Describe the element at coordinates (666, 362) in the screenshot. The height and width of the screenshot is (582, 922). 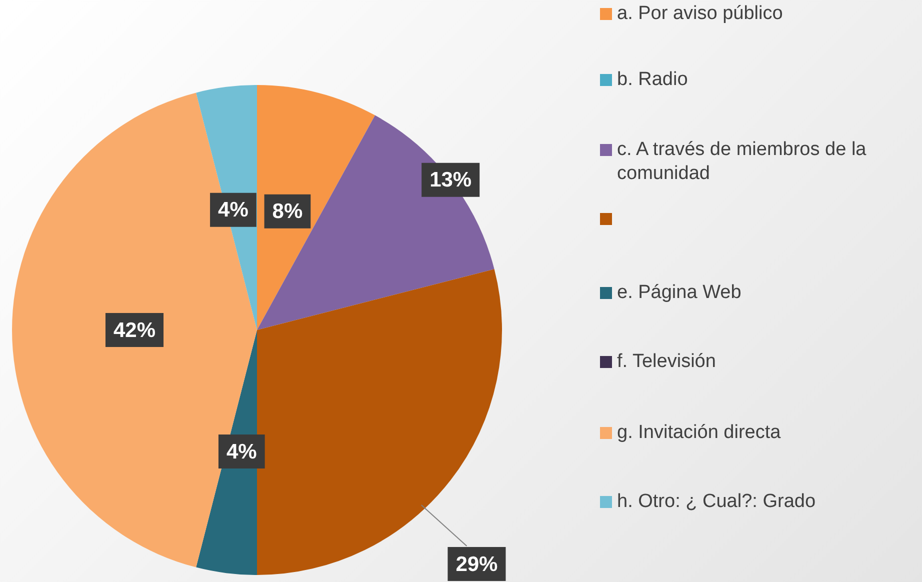
I see `legend-label: f. Televisión` at that location.